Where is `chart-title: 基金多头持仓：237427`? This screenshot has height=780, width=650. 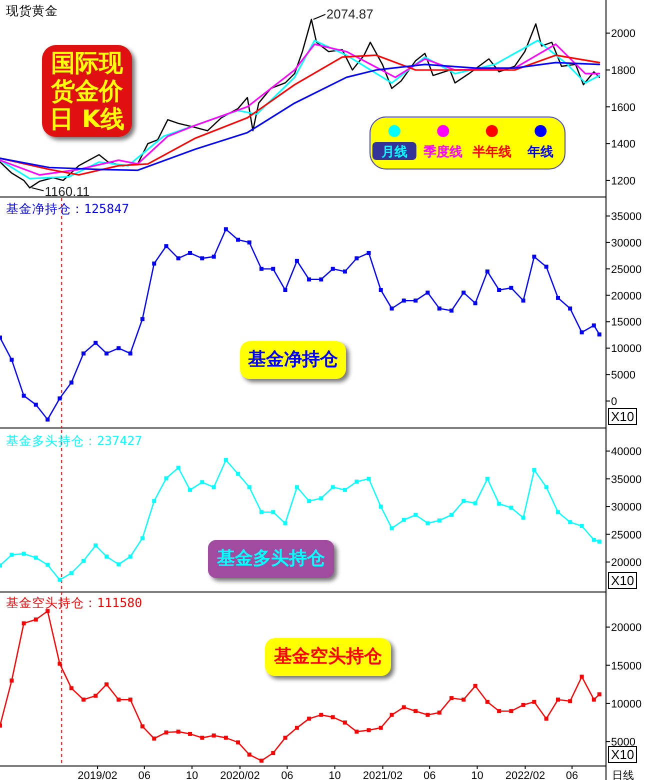
chart-title: 基金多头持仓：237427 is located at coordinates (74, 440).